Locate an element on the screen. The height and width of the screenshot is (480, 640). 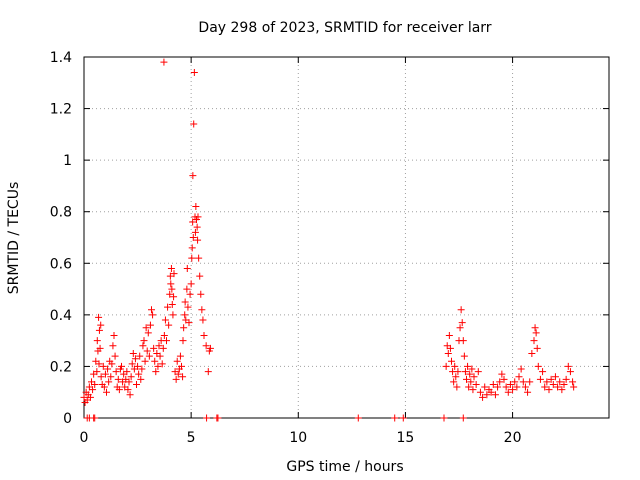
x-tick-label: 0 is located at coordinates (84, 438).